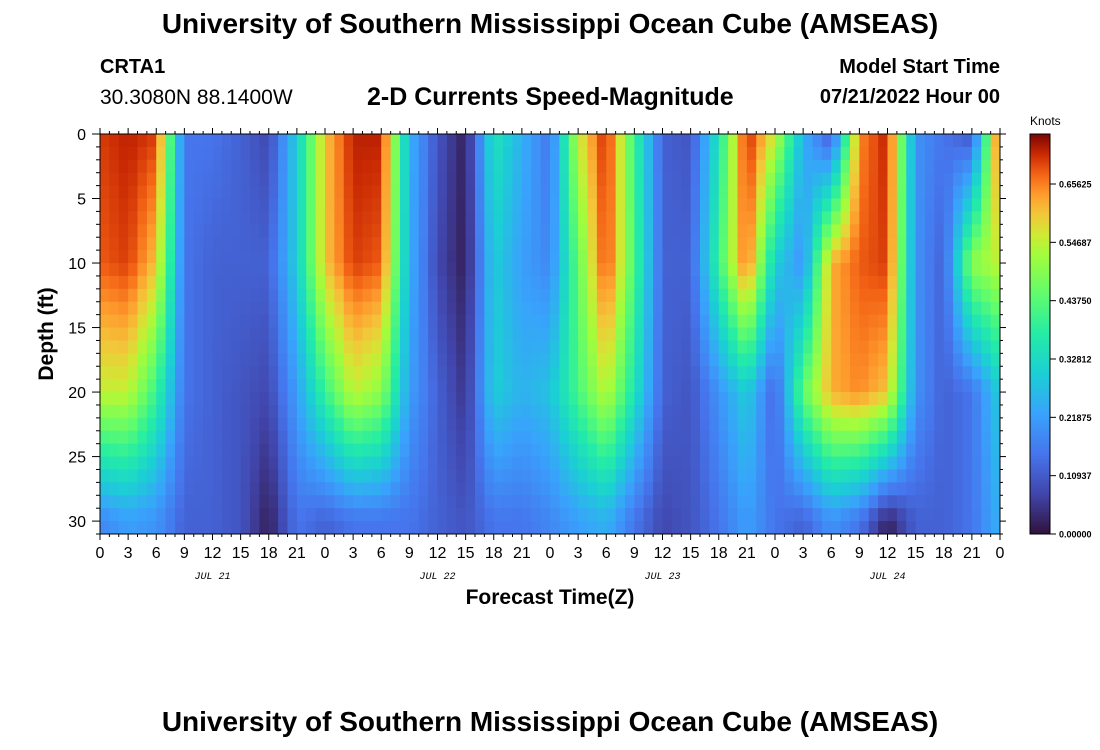 The width and height of the screenshot is (1100, 750). I want to click on chart-subtitle: 2-D Currents Speed-Magnitude, so click(550, 97).